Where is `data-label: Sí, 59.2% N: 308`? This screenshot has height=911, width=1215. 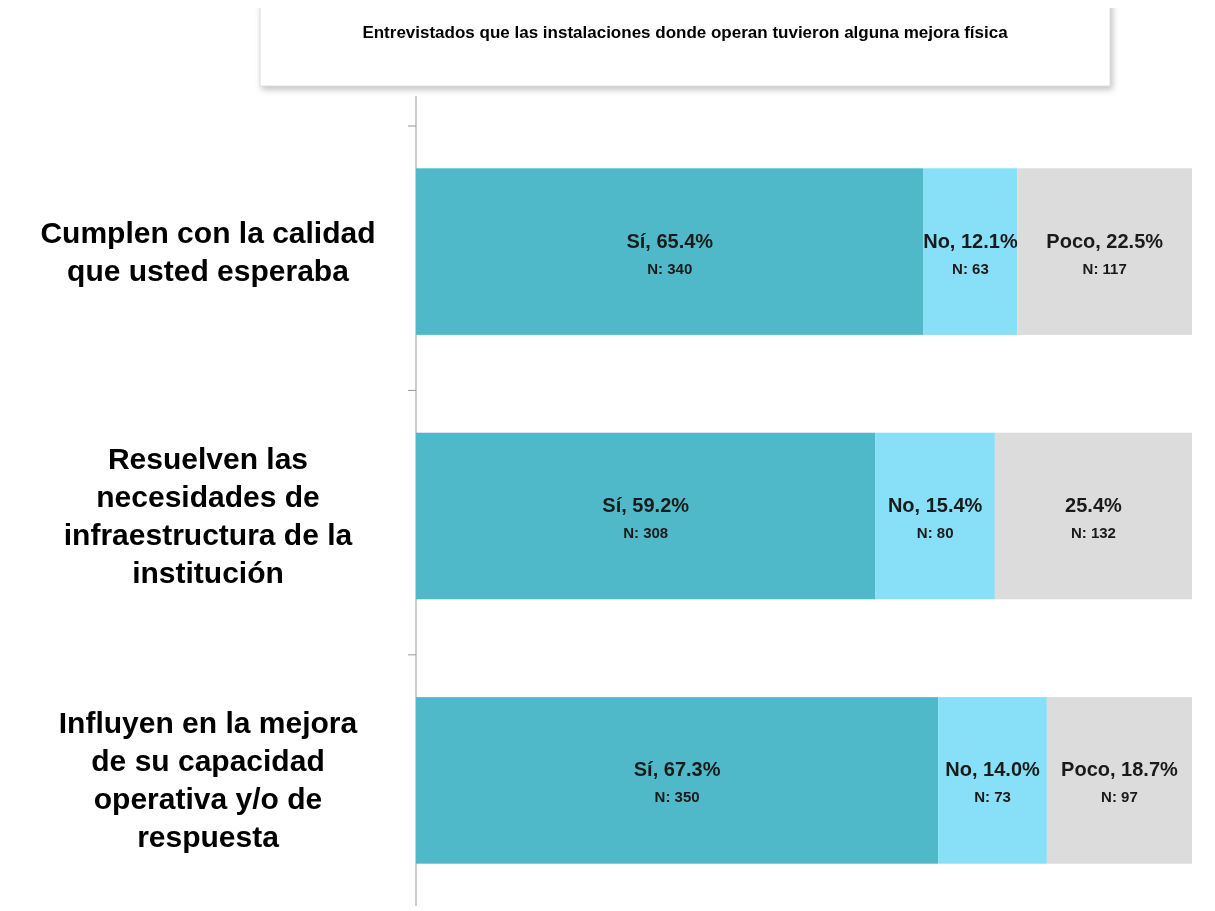 data-label: Sí, 59.2% N: 308 is located at coordinates (646, 517).